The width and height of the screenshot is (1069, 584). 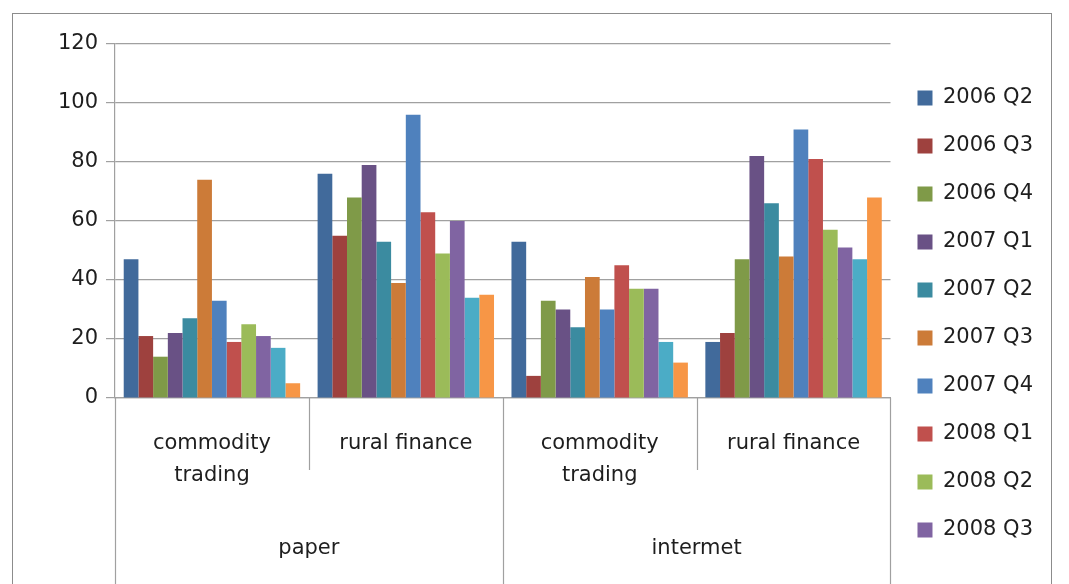 I want to click on legend-label: 2008 Q2, so click(x=988, y=480).